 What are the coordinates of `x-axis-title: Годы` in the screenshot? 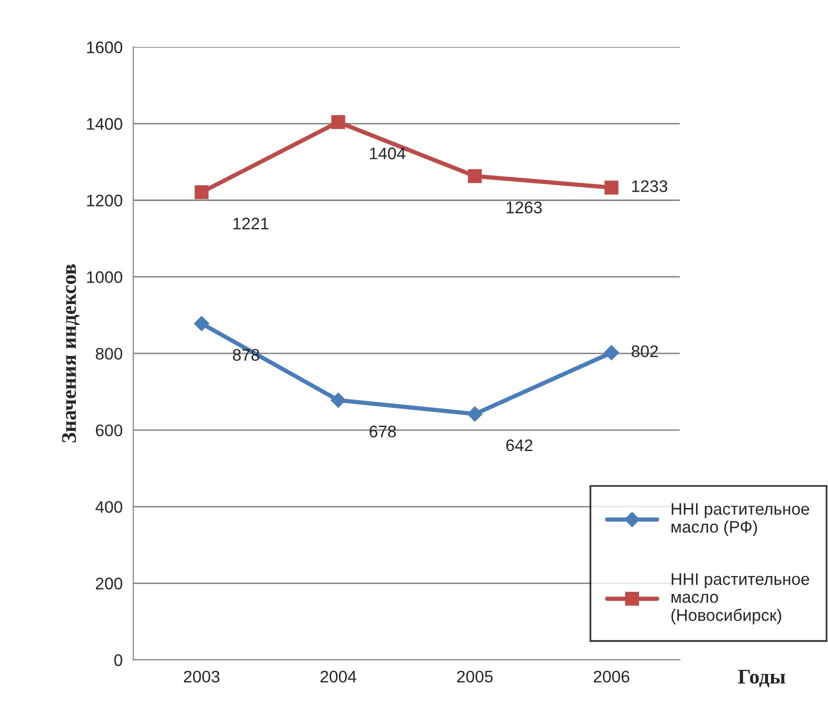 It's located at (762, 679).